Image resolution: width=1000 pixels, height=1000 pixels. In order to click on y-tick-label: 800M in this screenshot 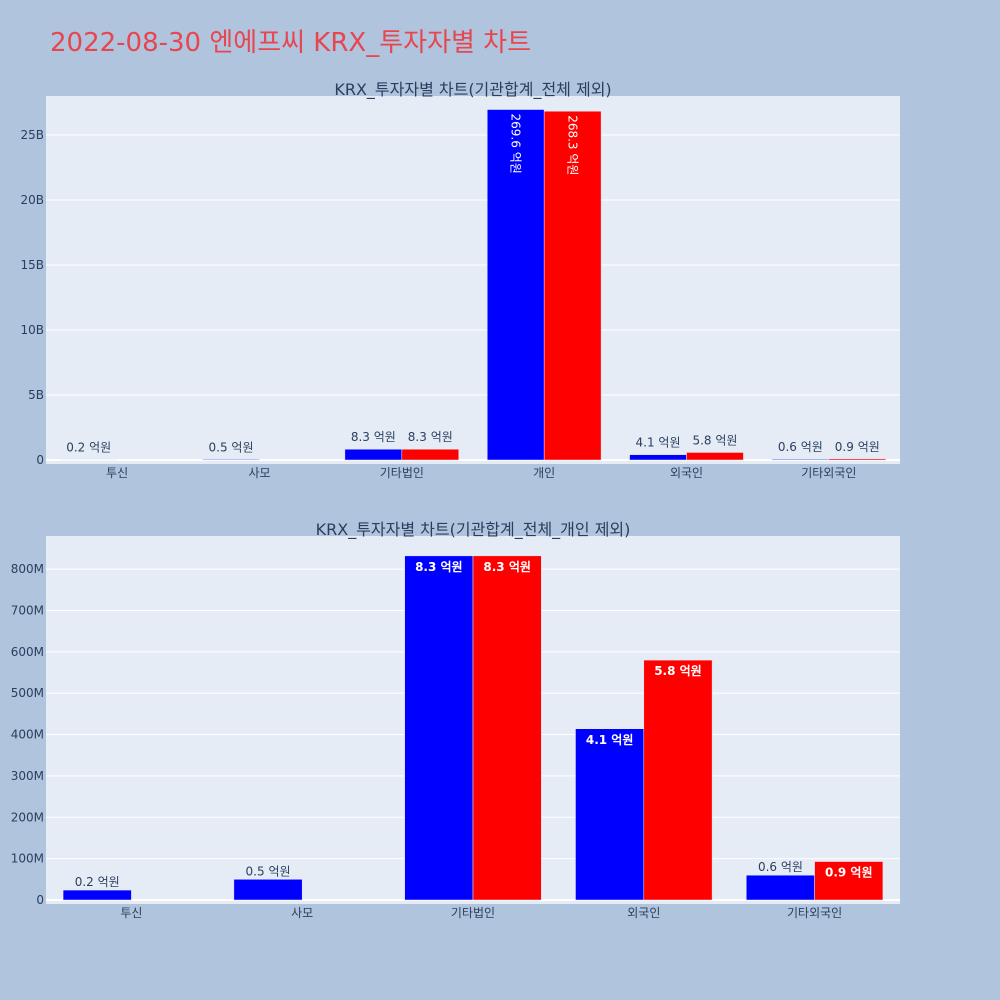, I will do `click(27, 569)`.